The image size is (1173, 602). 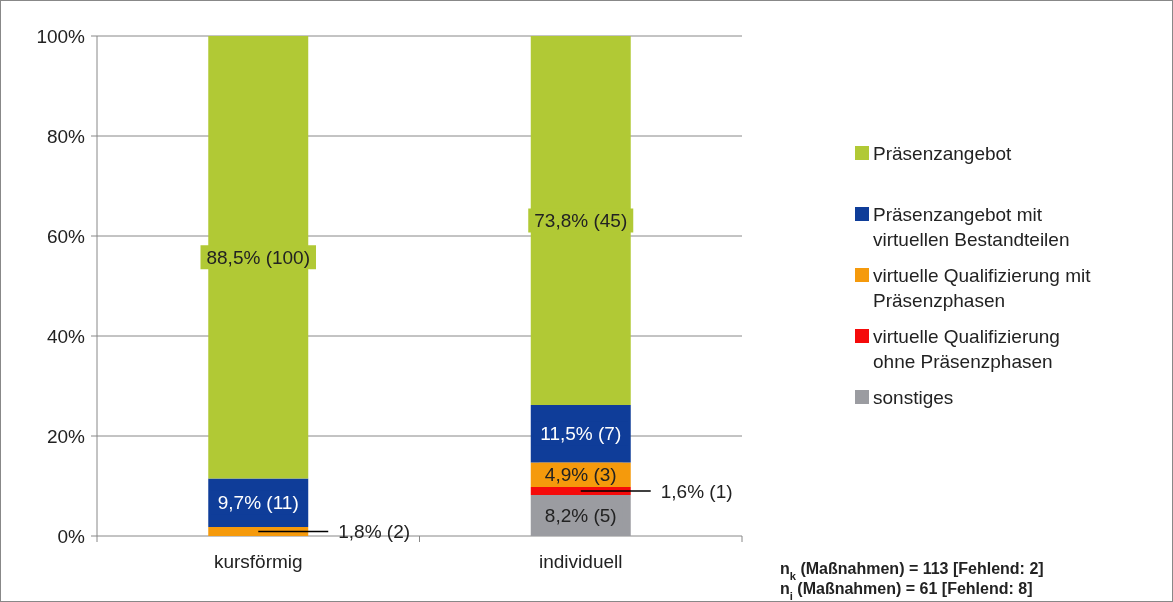 I want to click on legend-label: Präsenzangebot mit virtuellen Bestandteilen, so click(x=971, y=226).